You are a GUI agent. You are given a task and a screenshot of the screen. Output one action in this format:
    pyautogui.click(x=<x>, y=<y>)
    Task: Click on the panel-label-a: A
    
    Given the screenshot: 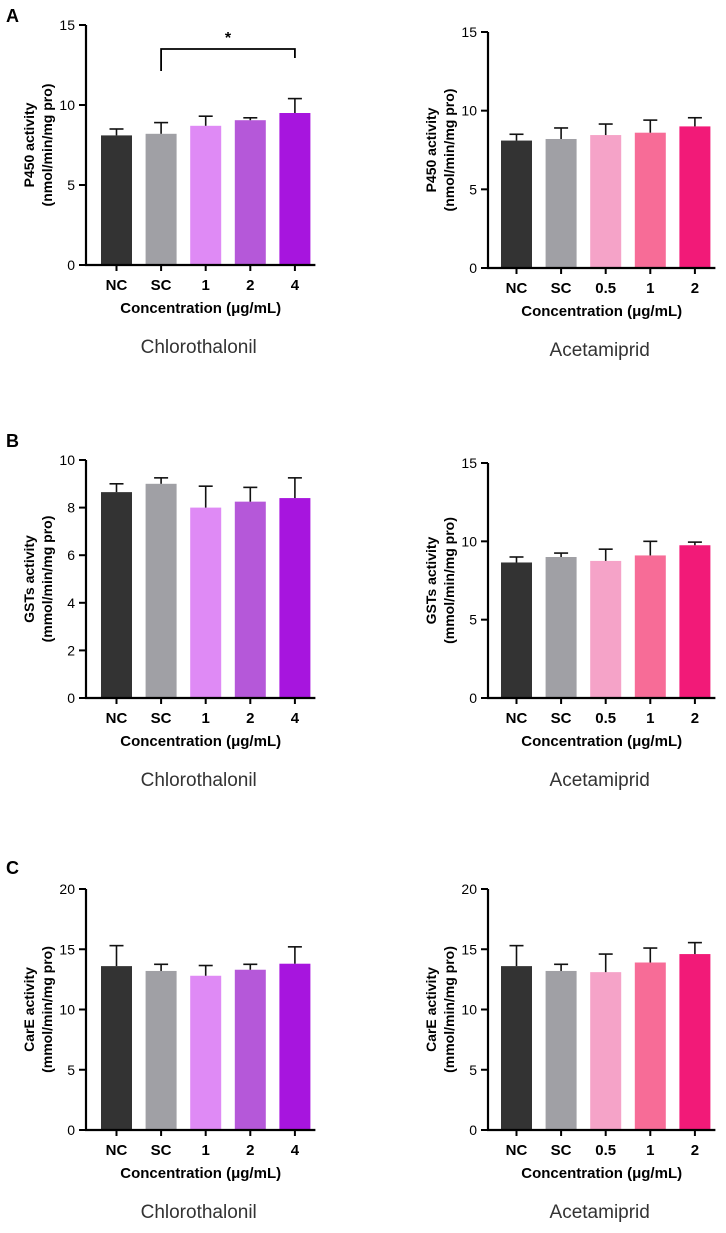 What is the action you would take?
    pyautogui.click(x=12, y=16)
    